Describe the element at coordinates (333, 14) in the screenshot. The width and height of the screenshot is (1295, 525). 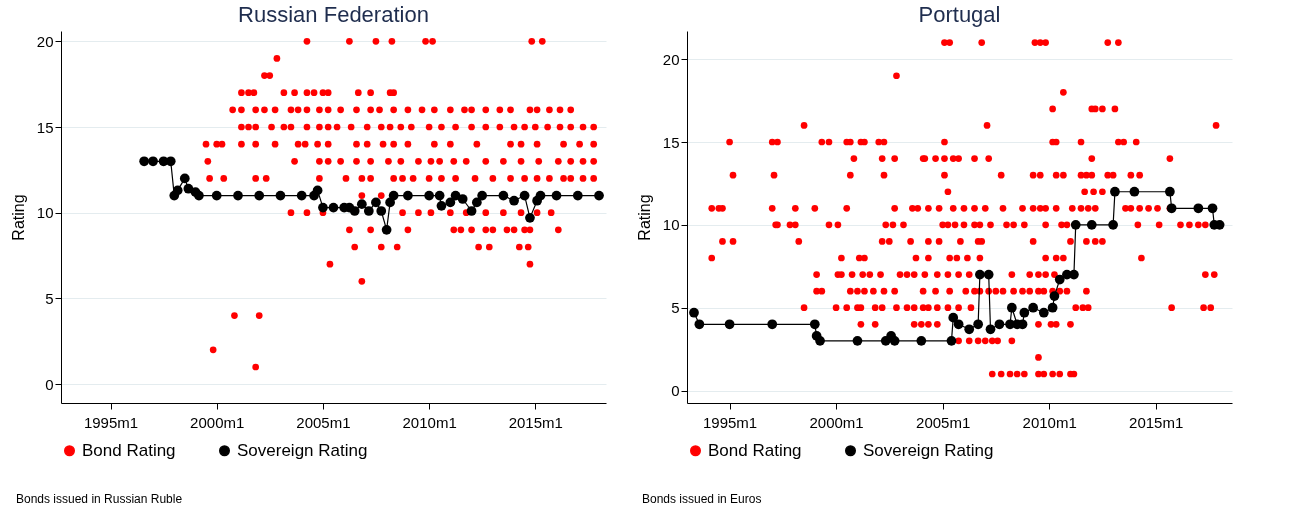
I see `chart-title: Russian Federation` at that location.